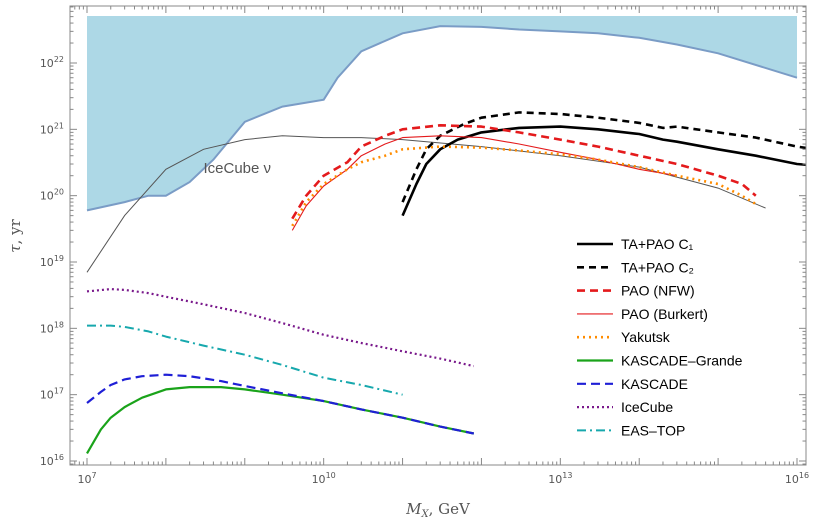  What do you see at coordinates (682, 361) in the screenshot?
I see `legend-label-5: KASCADE–Grande` at bounding box center [682, 361].